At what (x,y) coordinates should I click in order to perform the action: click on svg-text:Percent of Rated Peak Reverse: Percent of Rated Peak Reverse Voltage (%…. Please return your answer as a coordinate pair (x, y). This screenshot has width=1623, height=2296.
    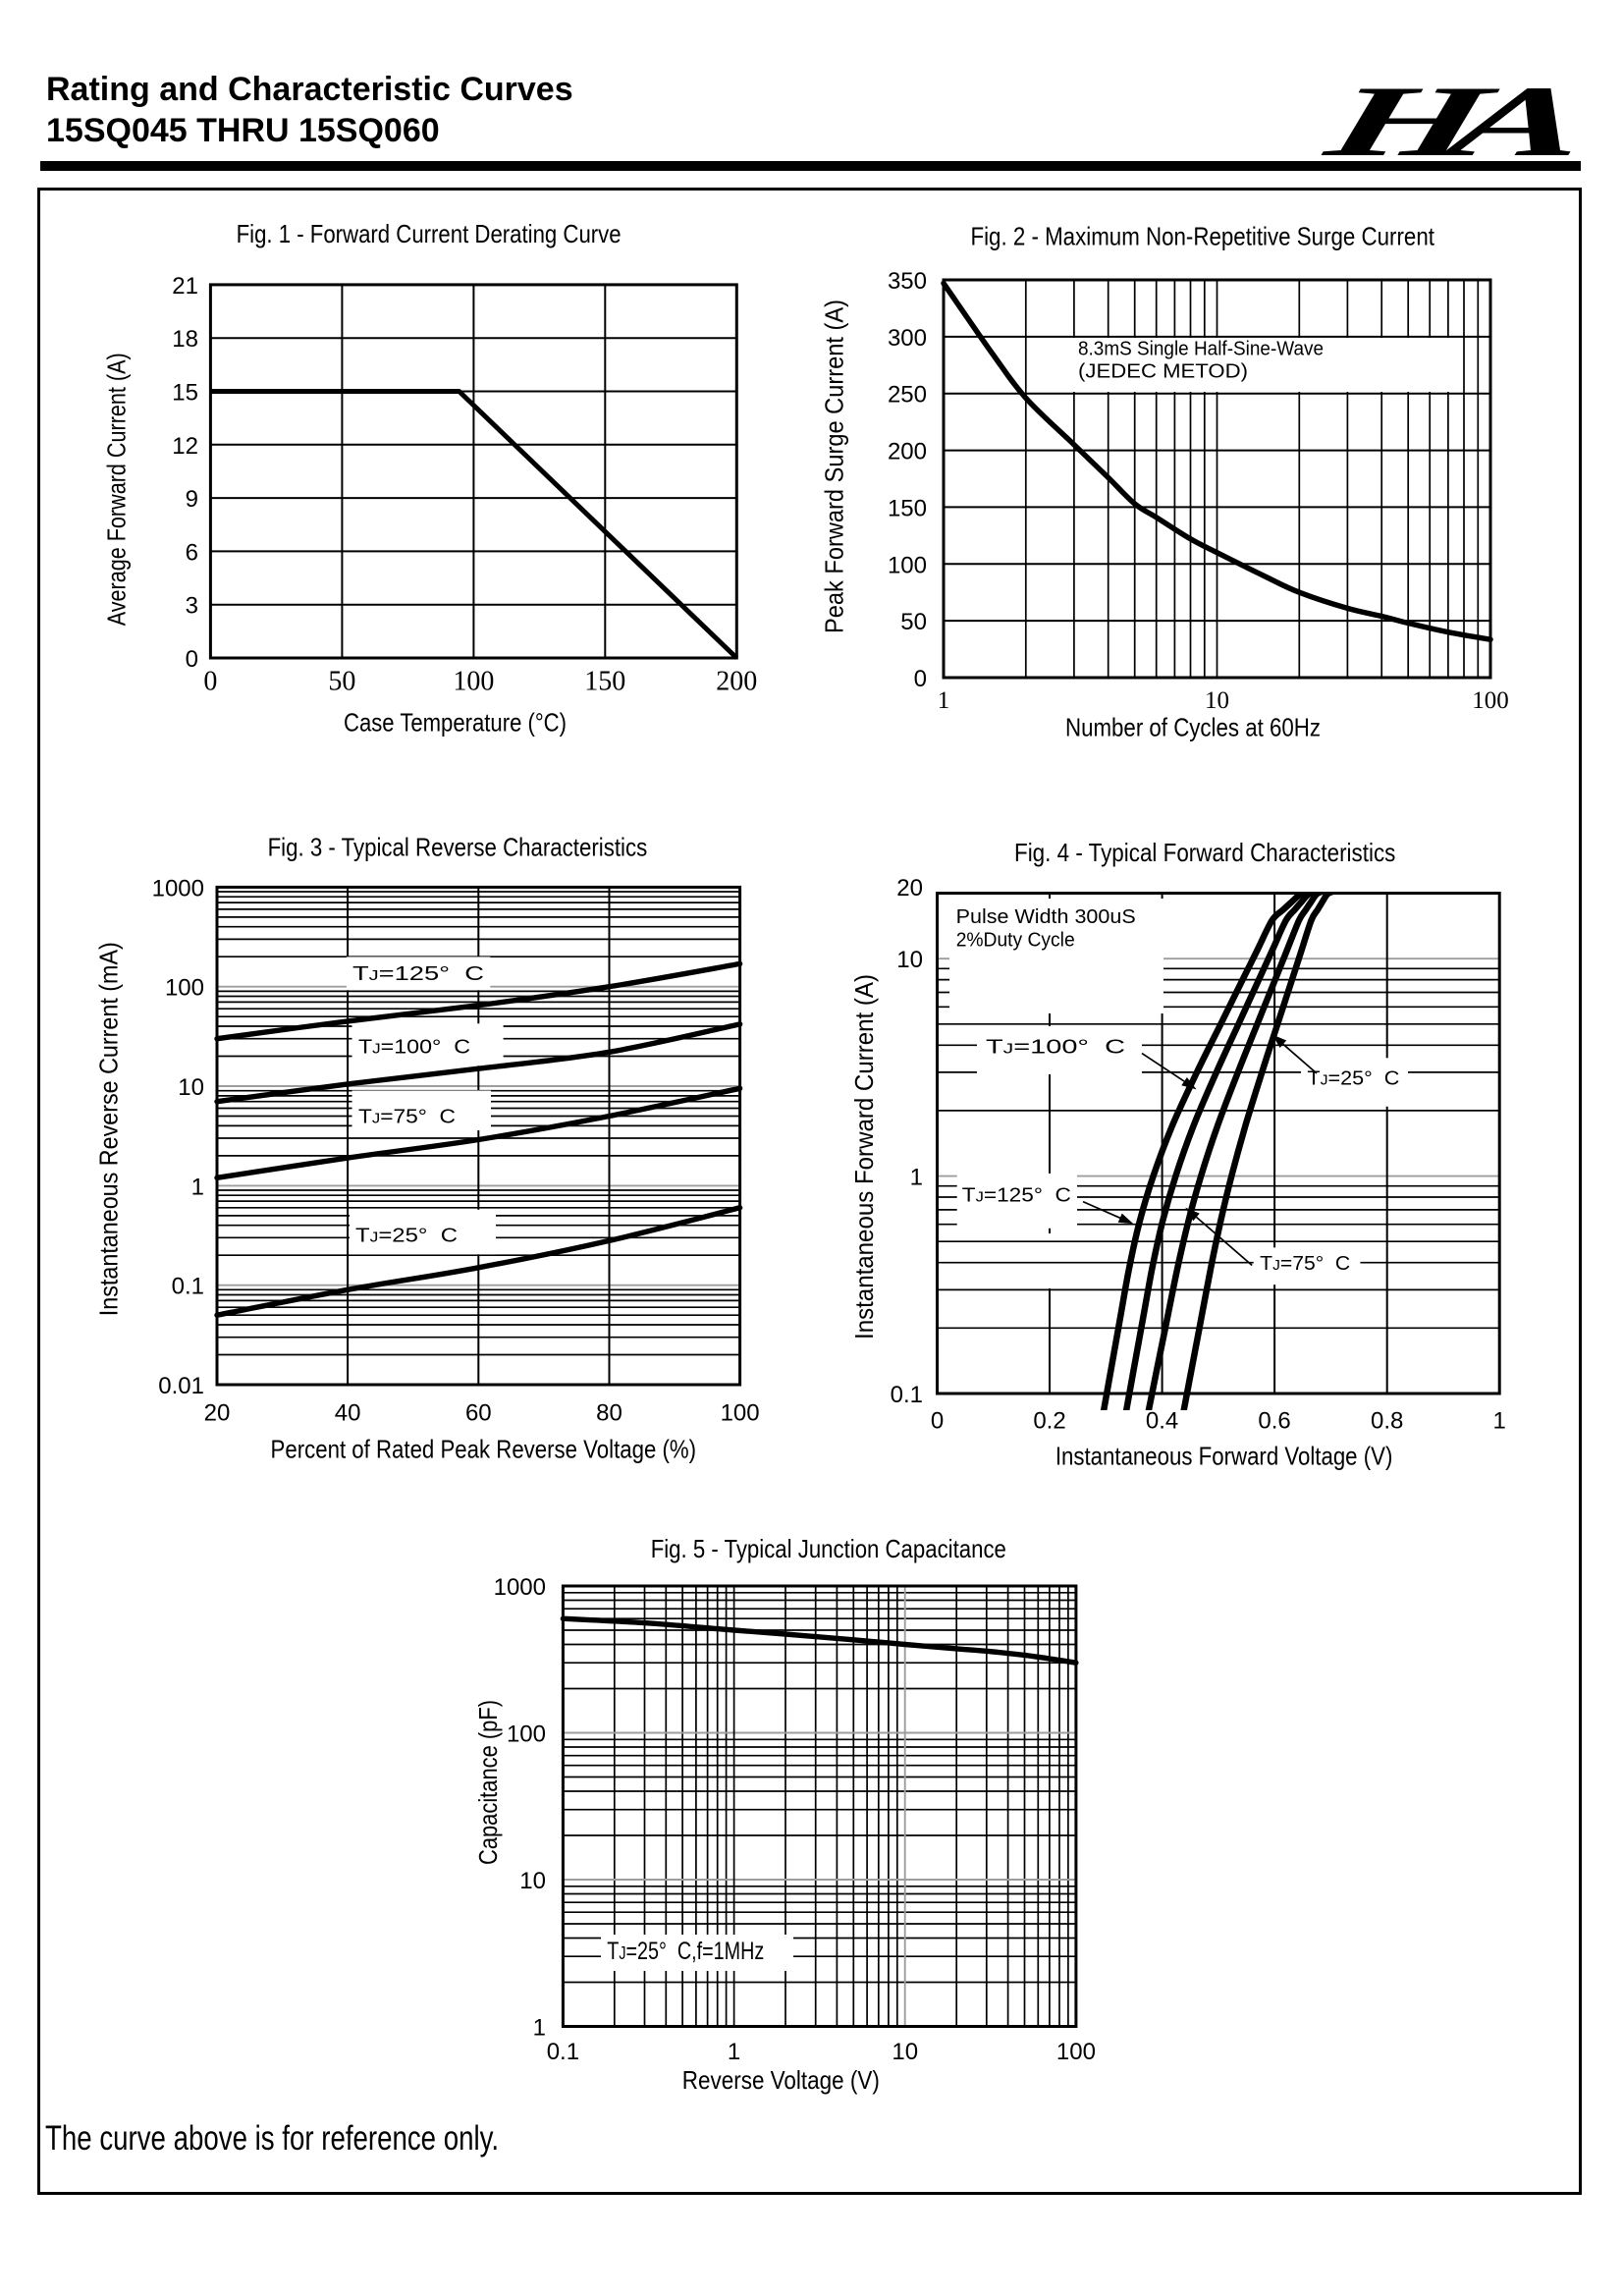
    Looking at the image, I should click on (484, 1449).